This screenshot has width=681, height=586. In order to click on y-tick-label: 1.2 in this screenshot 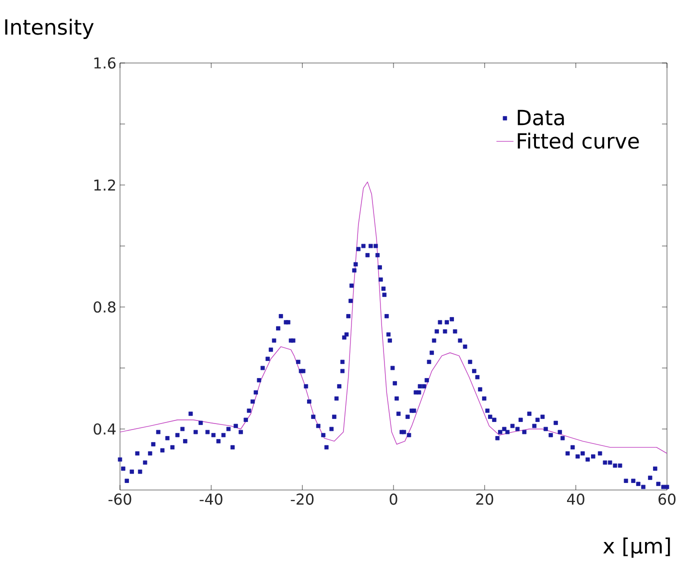, I will do `click(104, 185)`.